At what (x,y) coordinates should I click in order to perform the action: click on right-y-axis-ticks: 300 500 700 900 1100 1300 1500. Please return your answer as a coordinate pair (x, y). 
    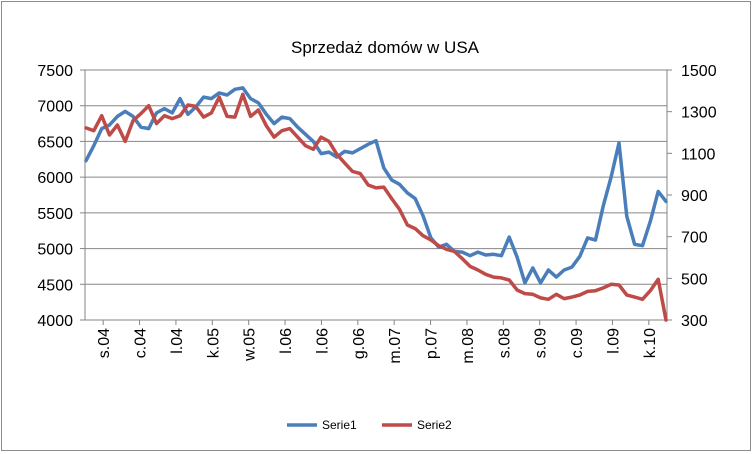
    Looking at the image, I should click on (692, 196).